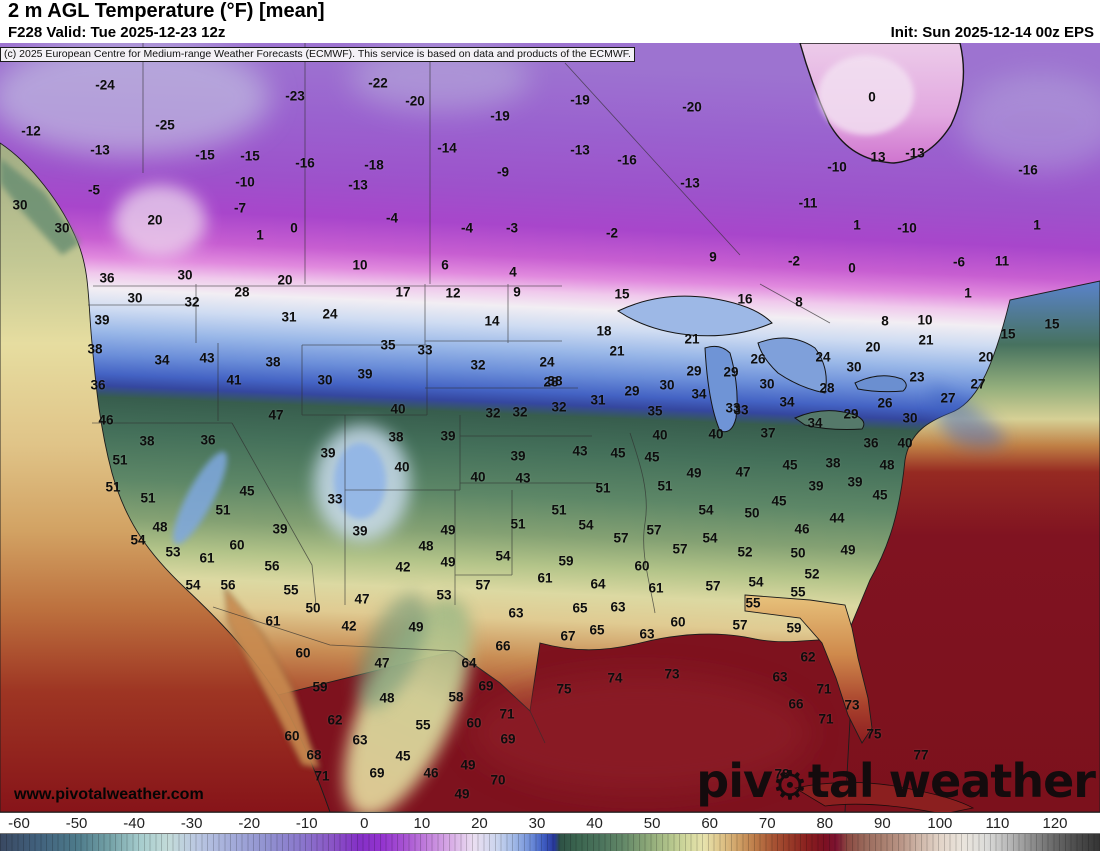 Image resolution: width=1100 pixels, height=851 pixels. Describe the element at coordinates (109, 794) in the screenshot. I see `watermark-url: www.pivotalweather.com` at that location.